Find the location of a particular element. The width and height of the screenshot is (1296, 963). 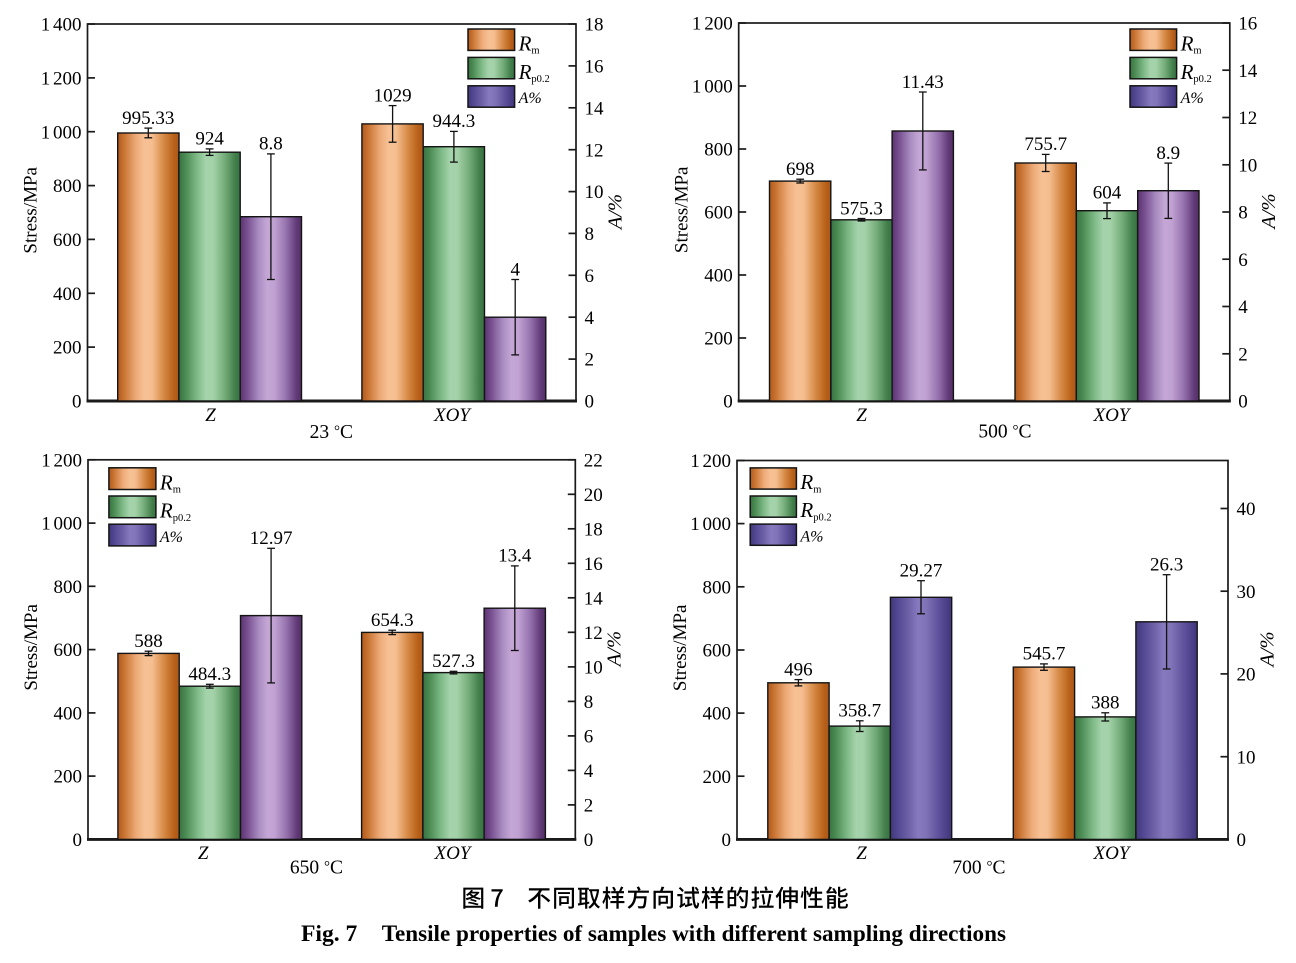

svg-text: 22 is located at coordinates (593, 460).